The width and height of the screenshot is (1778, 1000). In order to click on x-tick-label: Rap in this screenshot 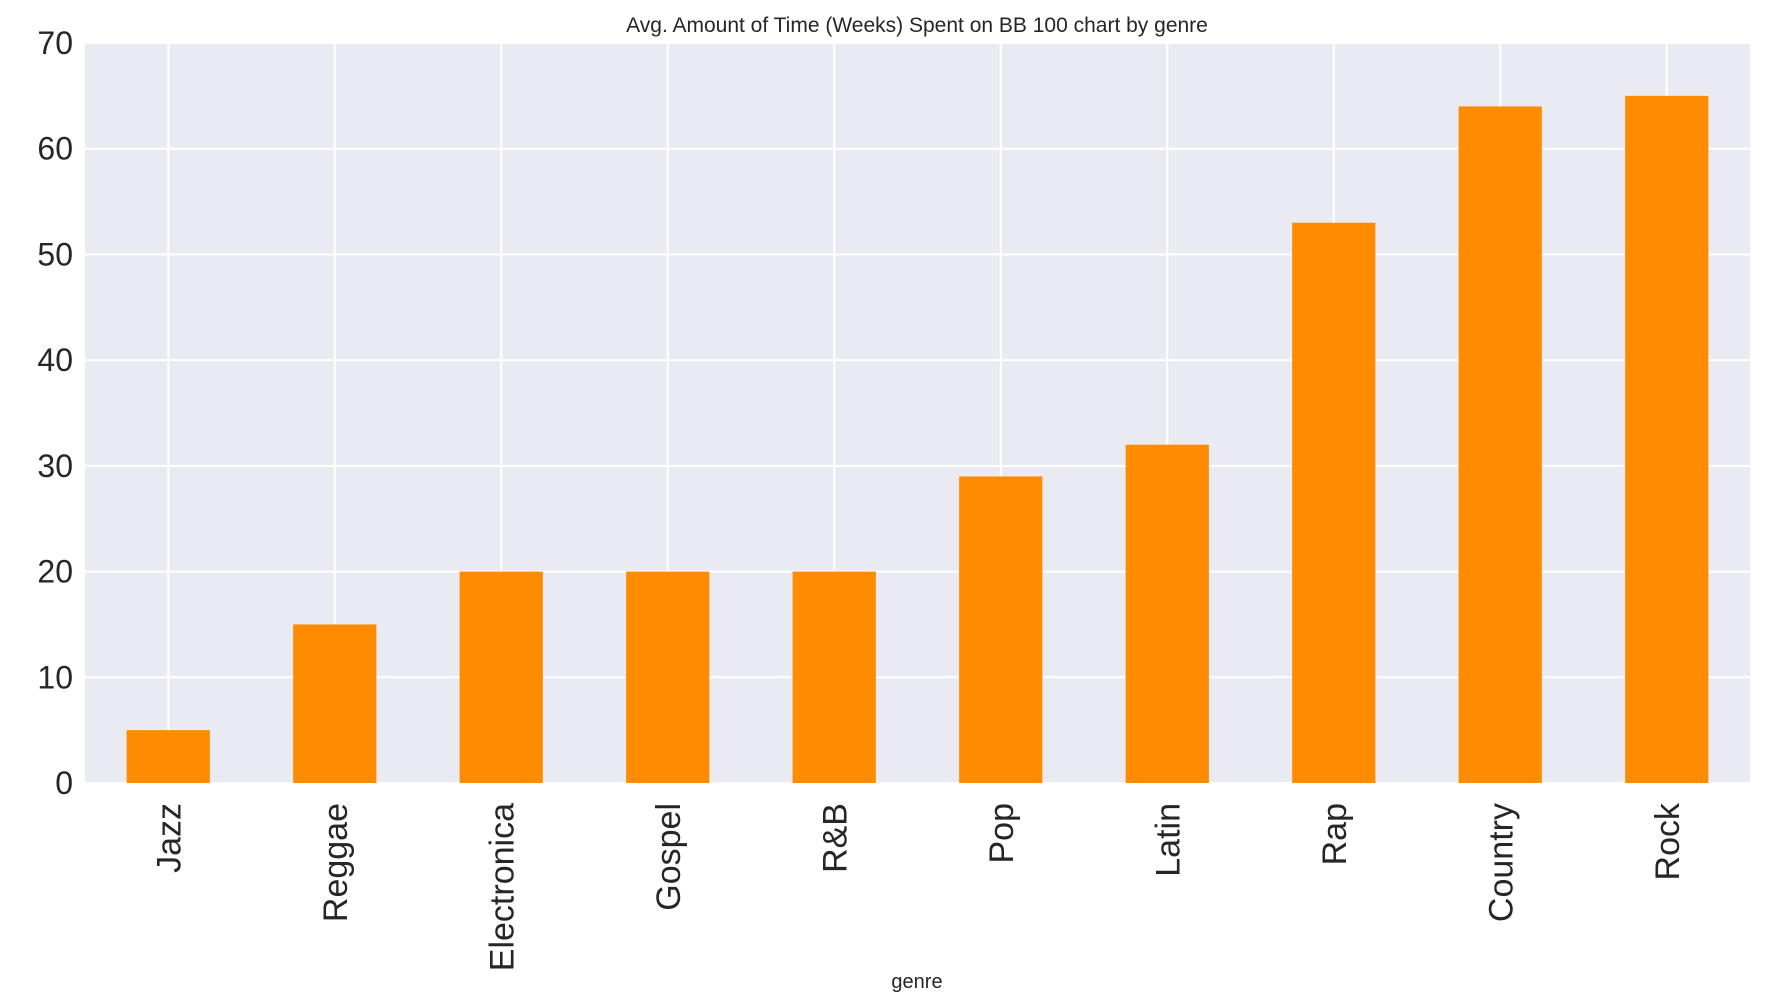, I will do `click(1335, 834)`.